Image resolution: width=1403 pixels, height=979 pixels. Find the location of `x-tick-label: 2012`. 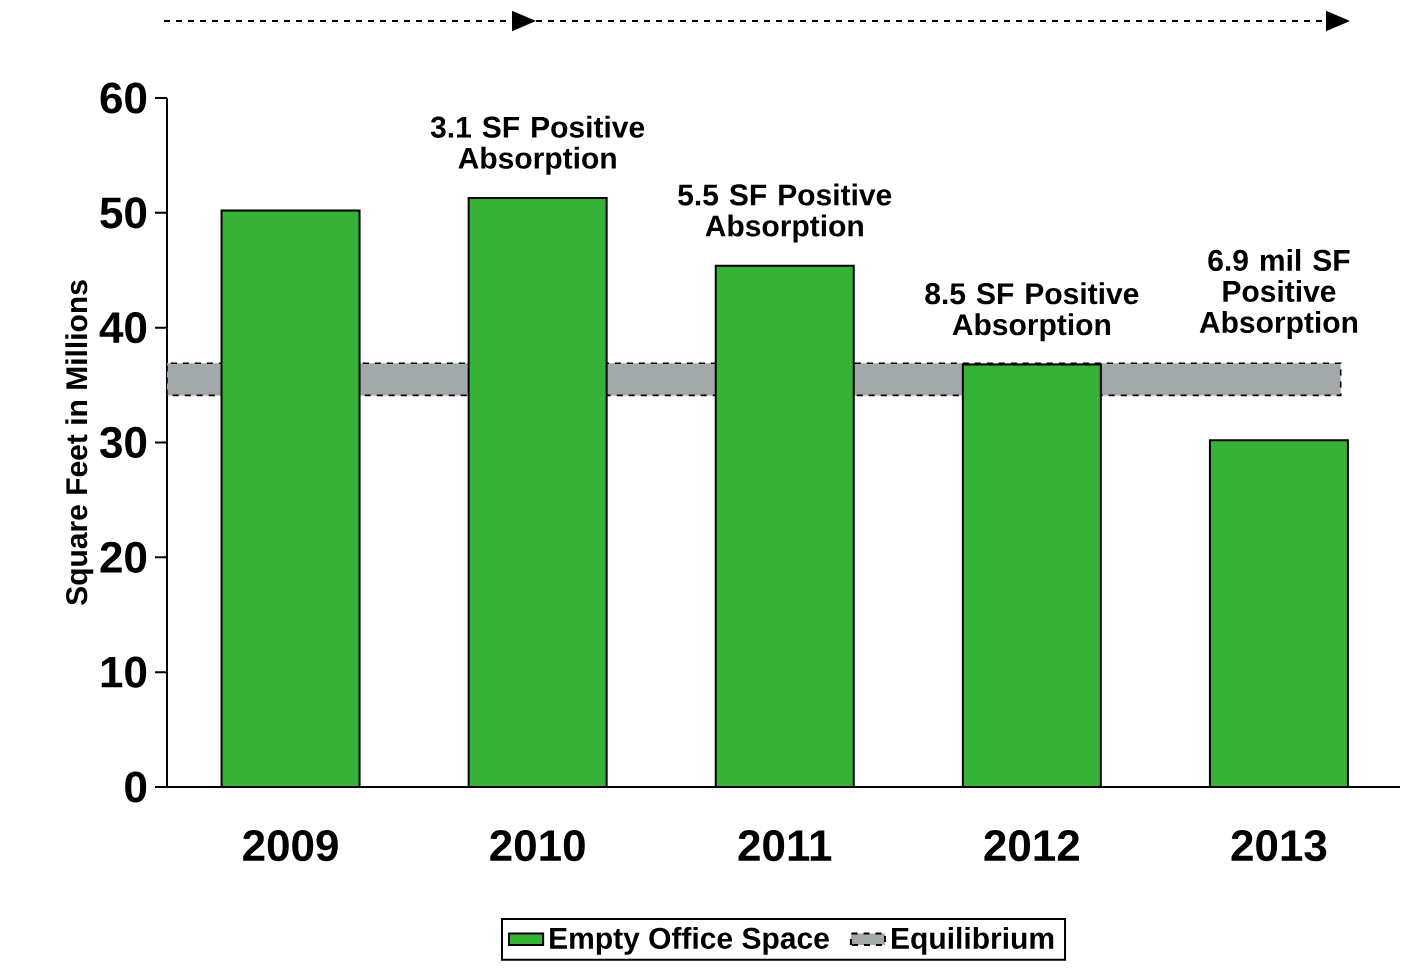

x-tick-label: 2012 is located at coordinates (1031, 846).